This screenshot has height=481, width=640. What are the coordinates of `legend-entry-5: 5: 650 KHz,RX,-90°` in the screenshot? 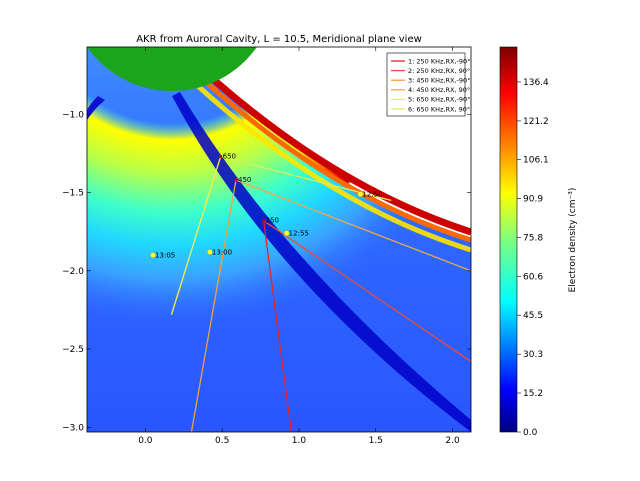 It's located at (439, 100).